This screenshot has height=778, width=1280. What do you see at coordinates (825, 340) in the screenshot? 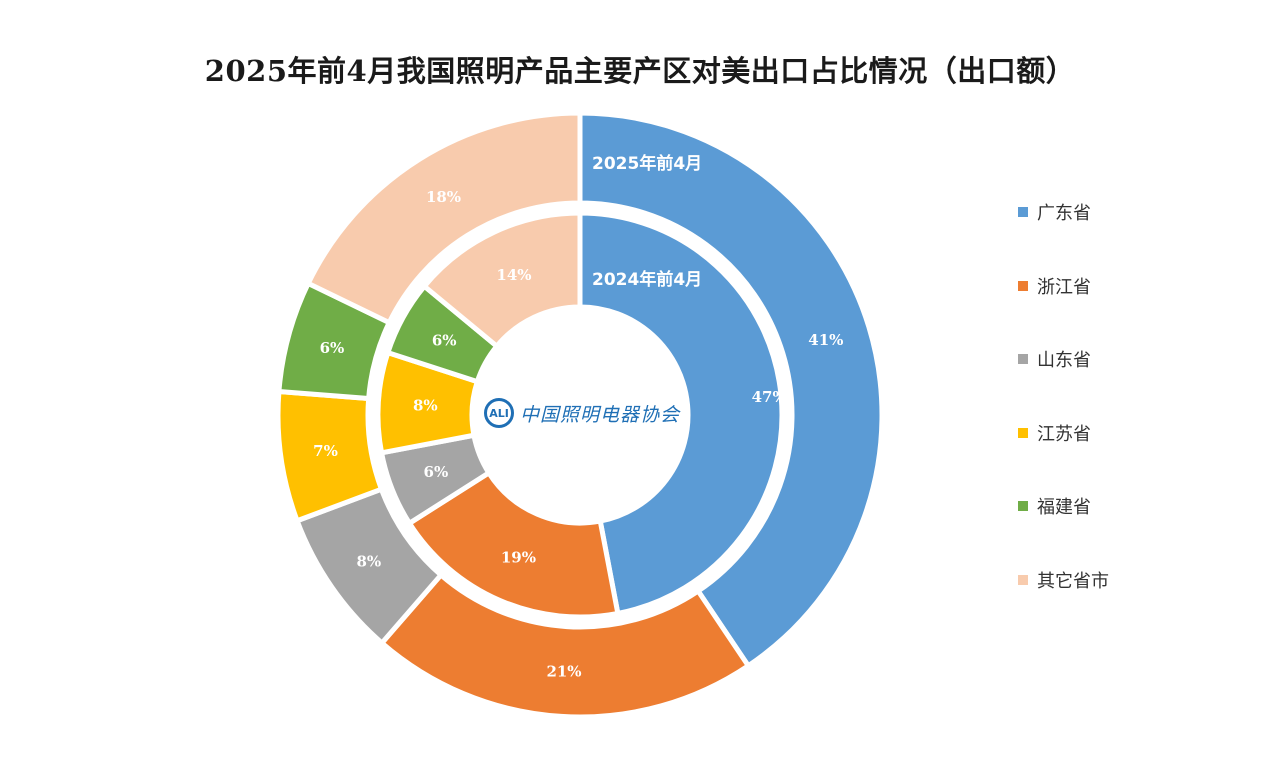
I see `outer-slice-label-0: 41%` at bounding box center [825, 340].